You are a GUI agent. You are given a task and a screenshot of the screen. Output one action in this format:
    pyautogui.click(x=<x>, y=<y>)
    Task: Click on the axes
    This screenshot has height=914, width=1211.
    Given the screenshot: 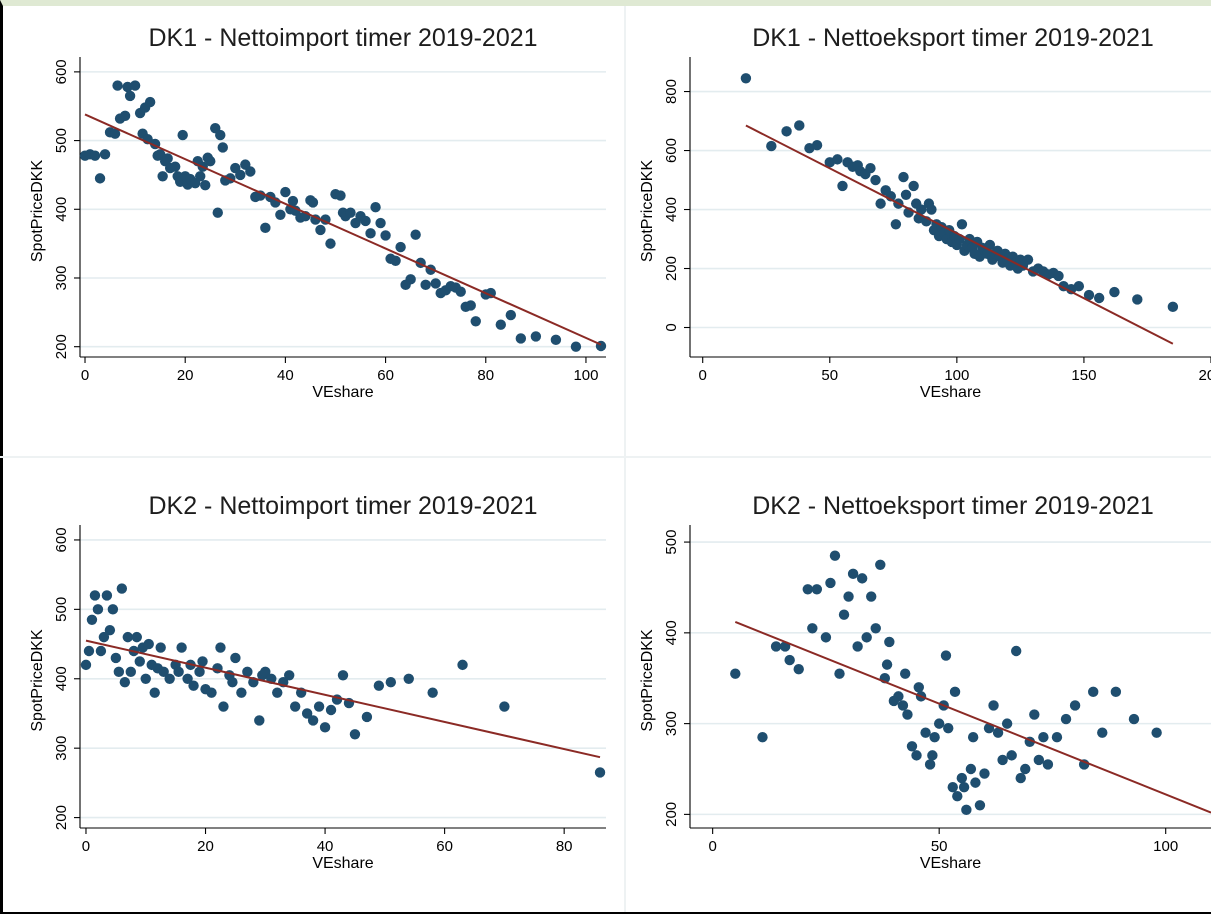 What is the action you would take?
    pyautogui.click(x=947, y=210)
    